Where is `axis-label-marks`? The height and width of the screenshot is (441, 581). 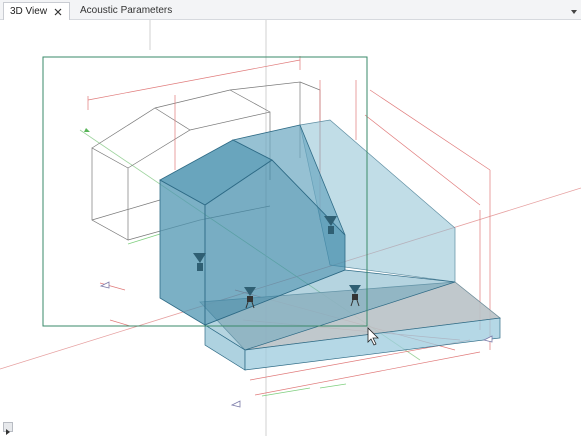 axis-label-marks is located at coordinates (237, 315).